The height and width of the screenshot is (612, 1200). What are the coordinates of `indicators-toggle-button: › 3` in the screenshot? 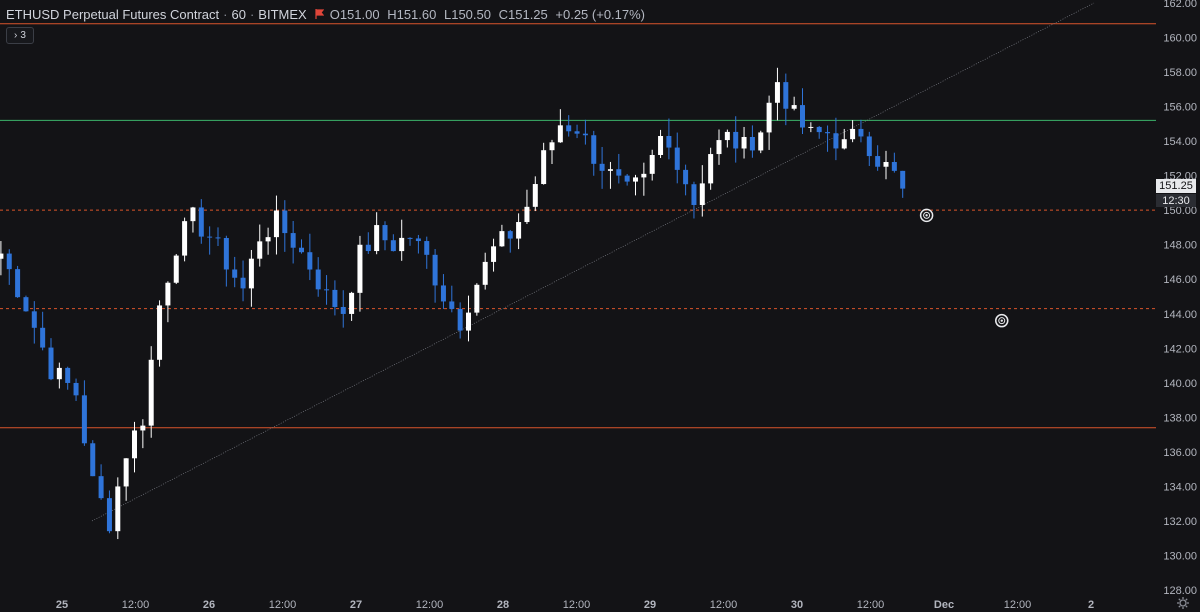 It's located at (20, 35).